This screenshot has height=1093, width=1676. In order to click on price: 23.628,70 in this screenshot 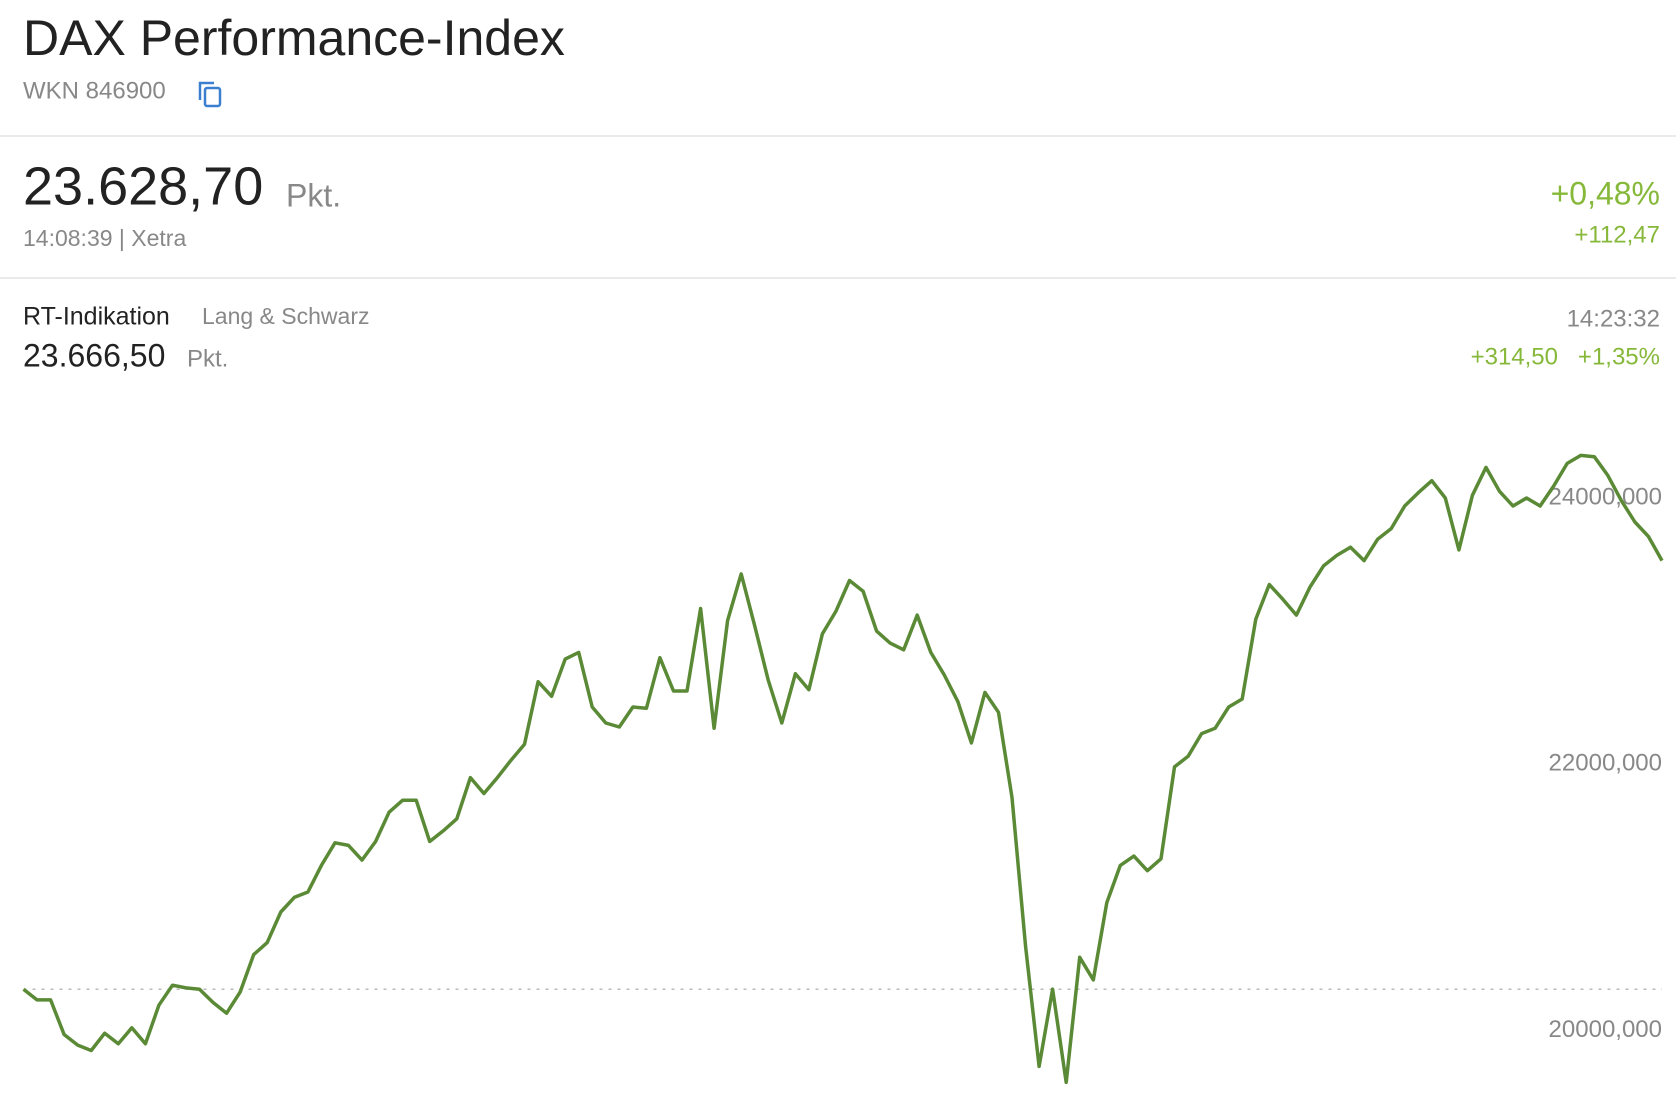, I will do `click(143, 186)`.